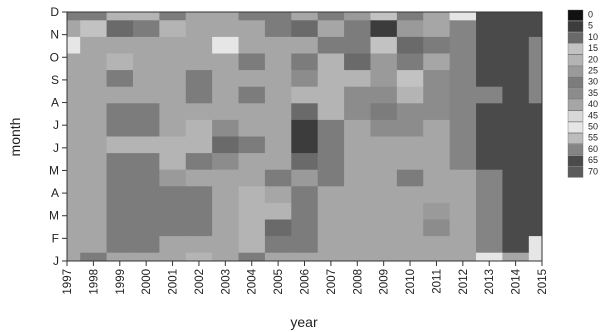  I want to click on legend-label: 65, so click(593, 160).